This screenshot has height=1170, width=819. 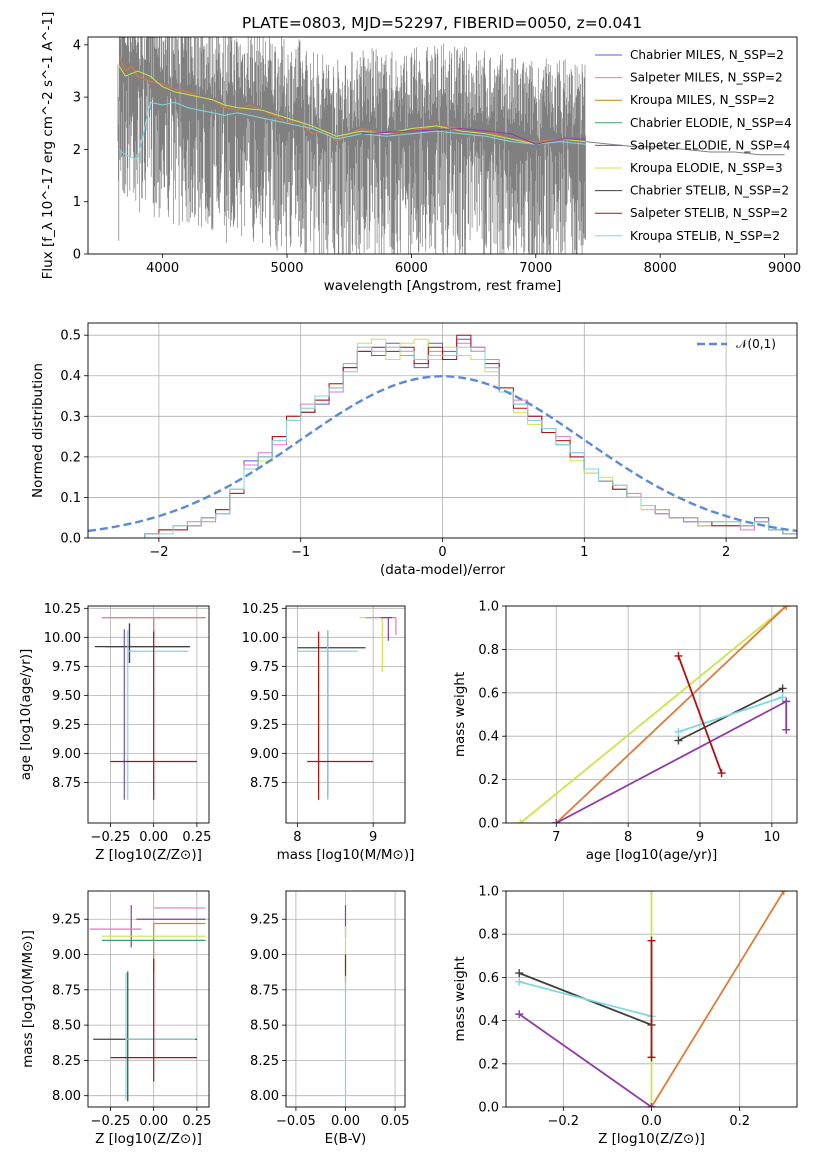 I want to click on x-tick-label: 9, so click(x=373, y=837).